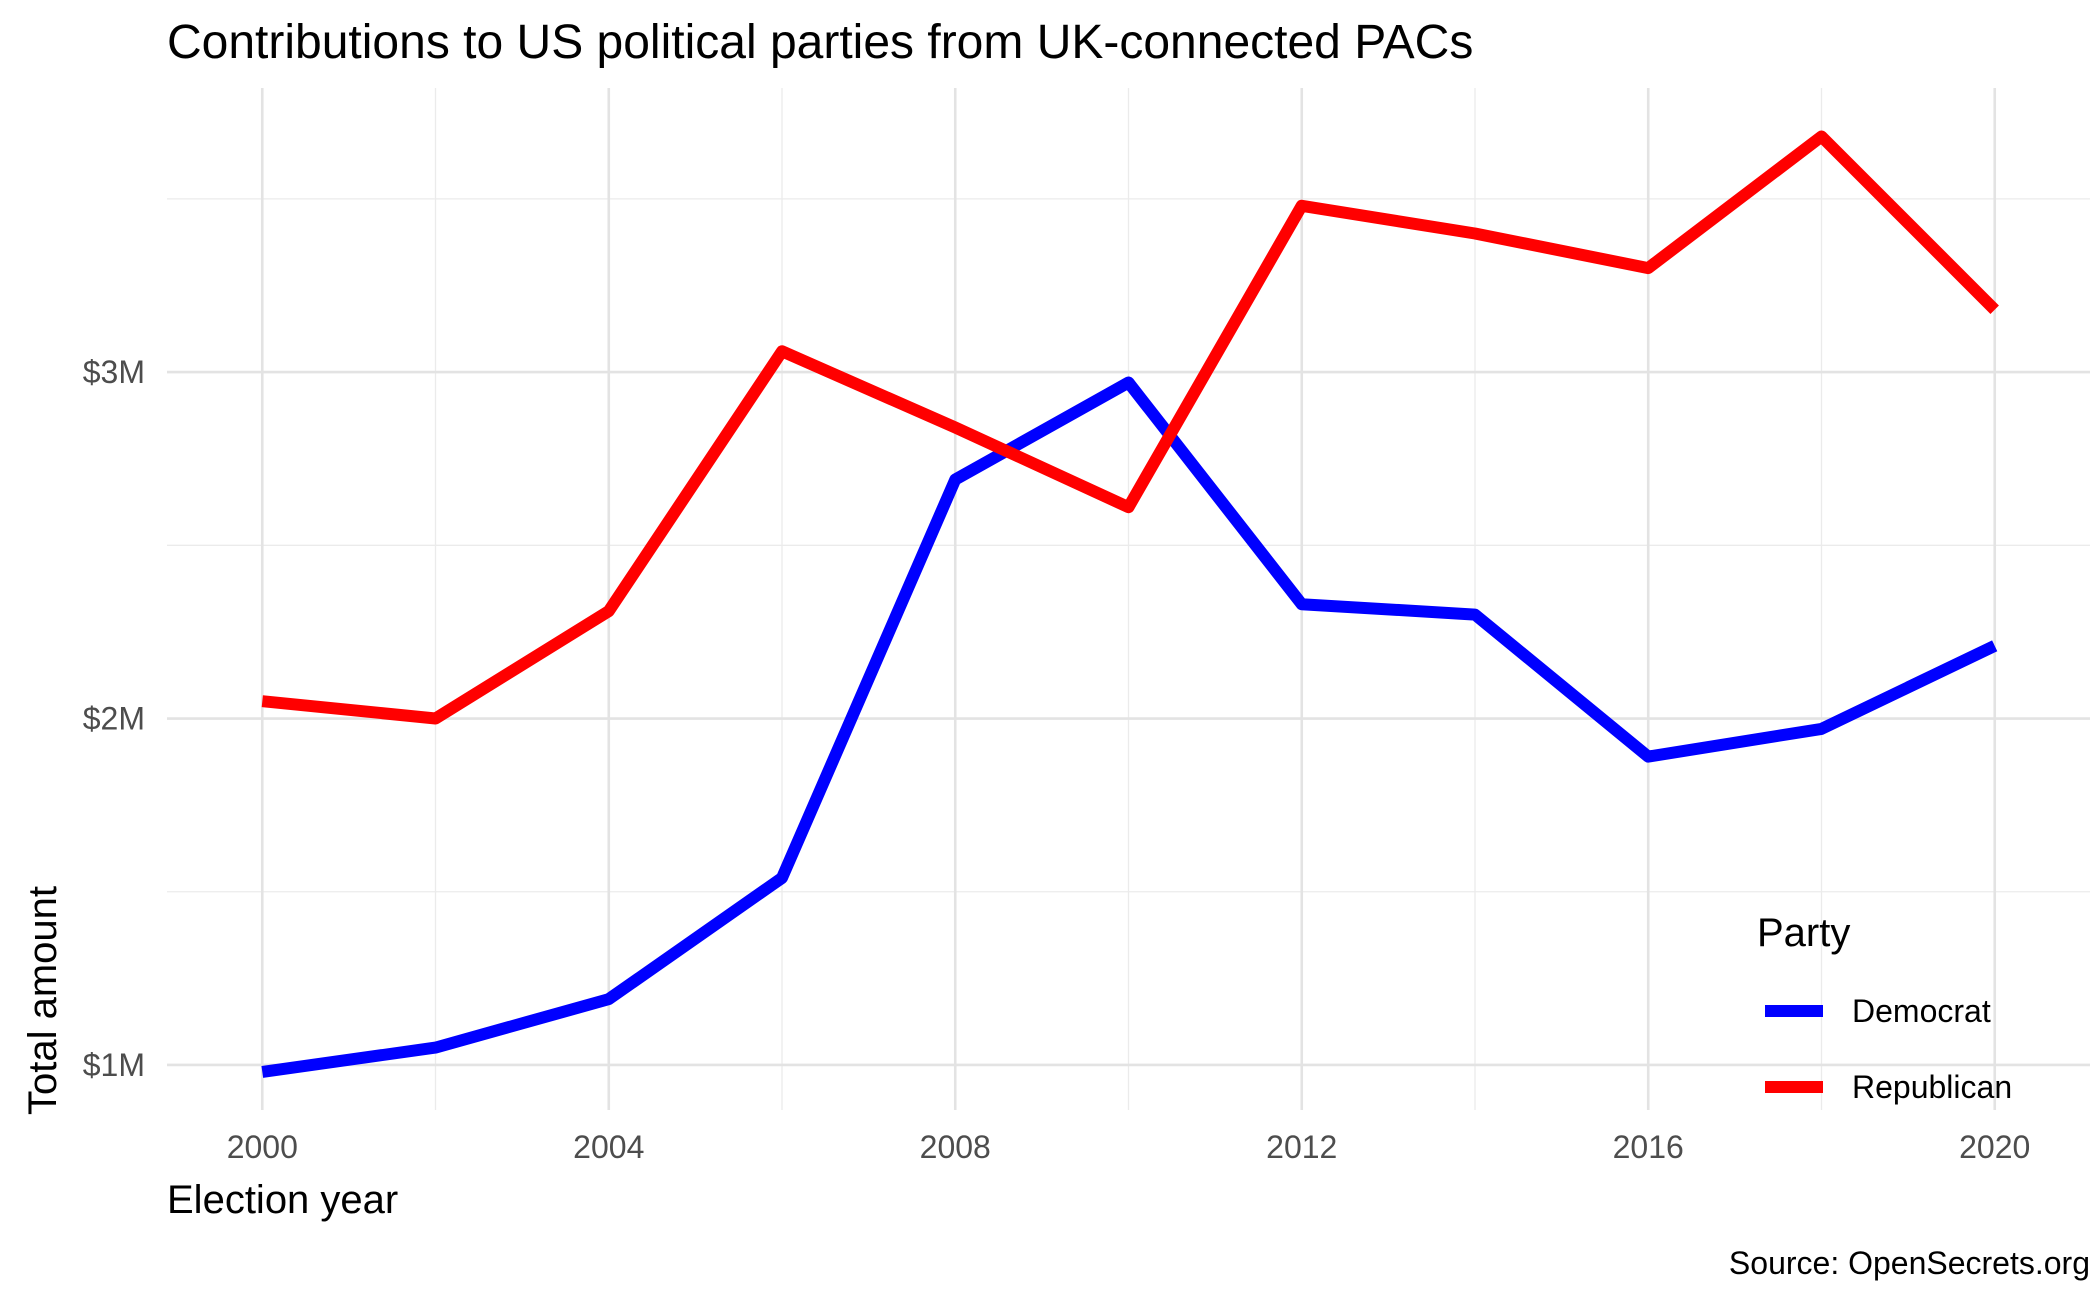 The height and width of the screenshot is (1297, 2100). Describe the element at coordinates (1803, 933) in the screenshot. I see `legend-title: Party` at that location.